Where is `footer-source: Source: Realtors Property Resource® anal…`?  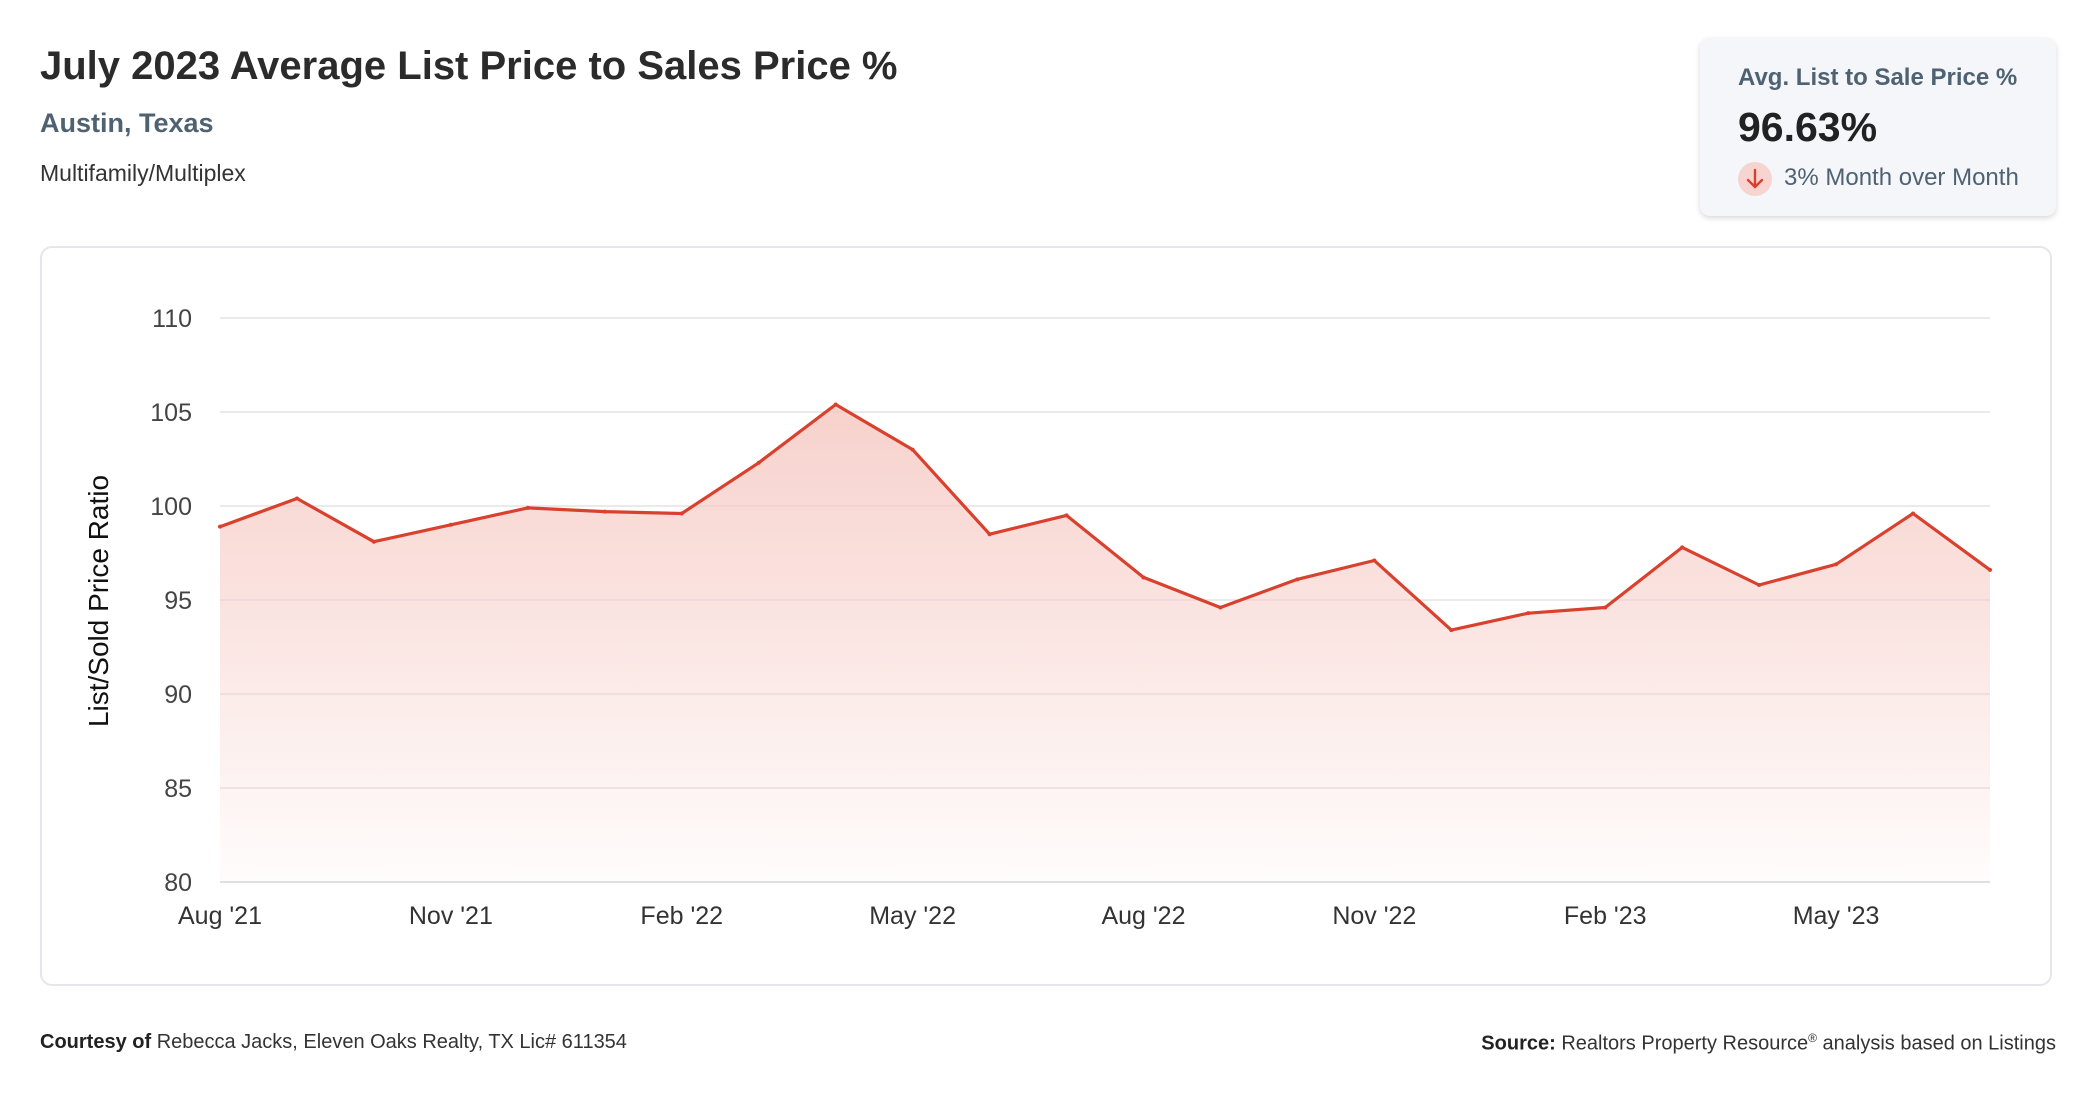 footer-source: Source: Realtors Property Resource® anal… is located at coordinates (1768, 1043).